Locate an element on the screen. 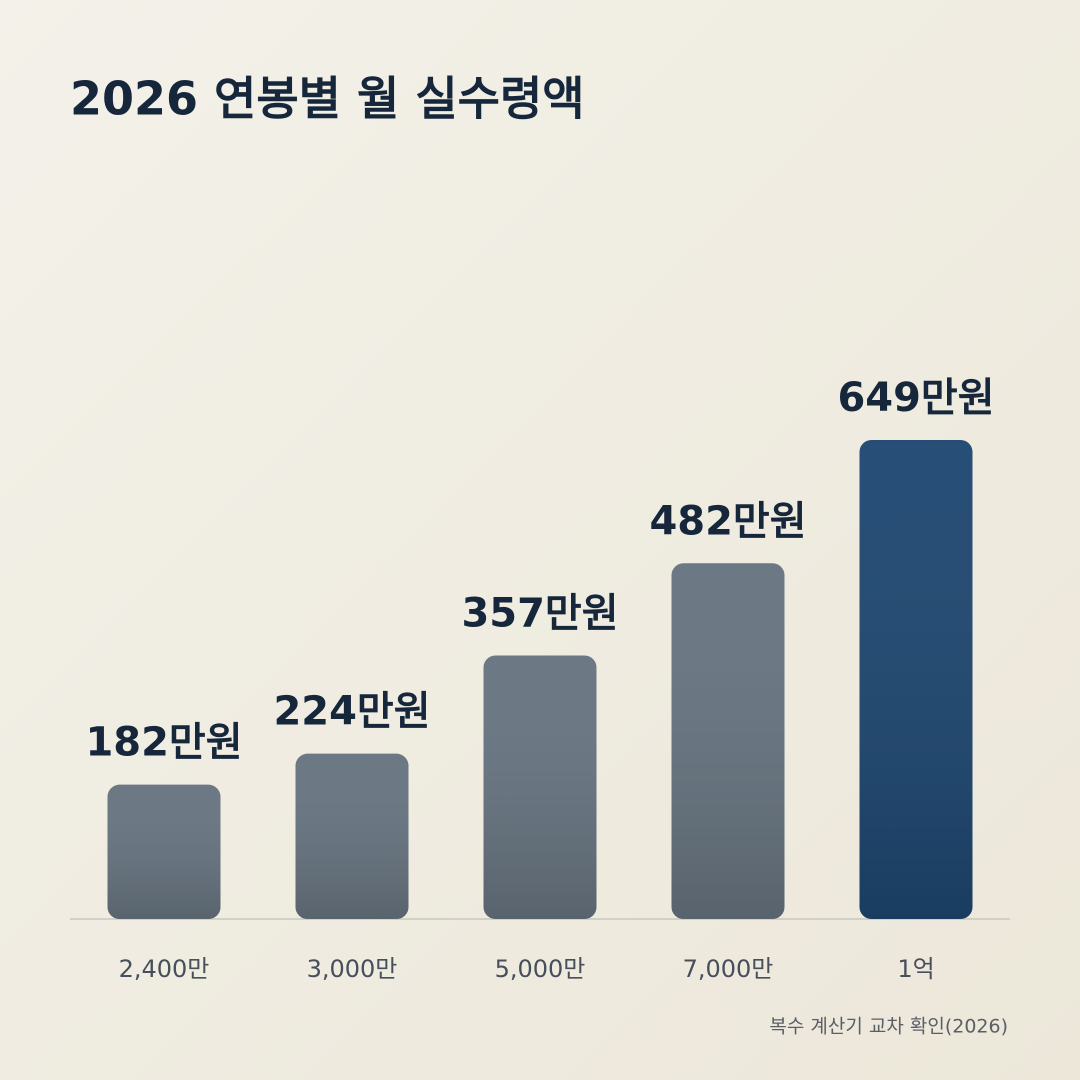  x-tick-label: 3,000만 is located at coordinates (352, 969).